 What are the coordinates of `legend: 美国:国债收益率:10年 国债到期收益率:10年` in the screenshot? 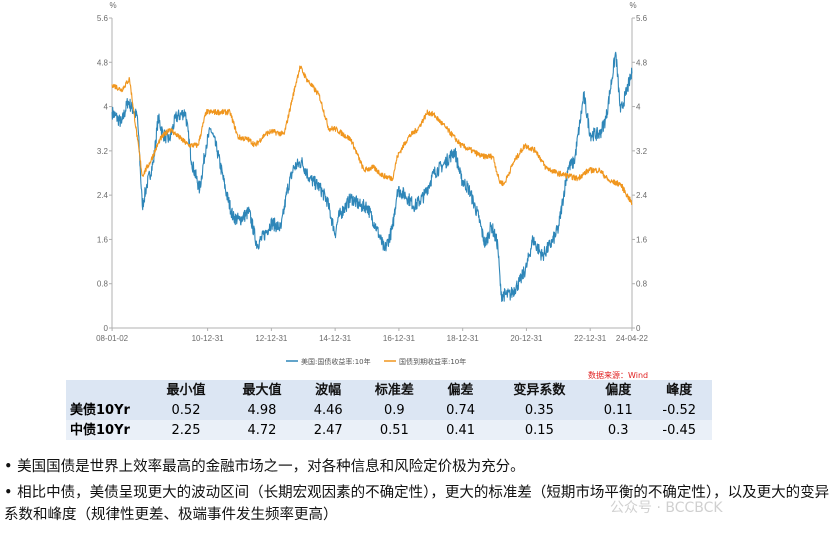 It's located at (376, 361).